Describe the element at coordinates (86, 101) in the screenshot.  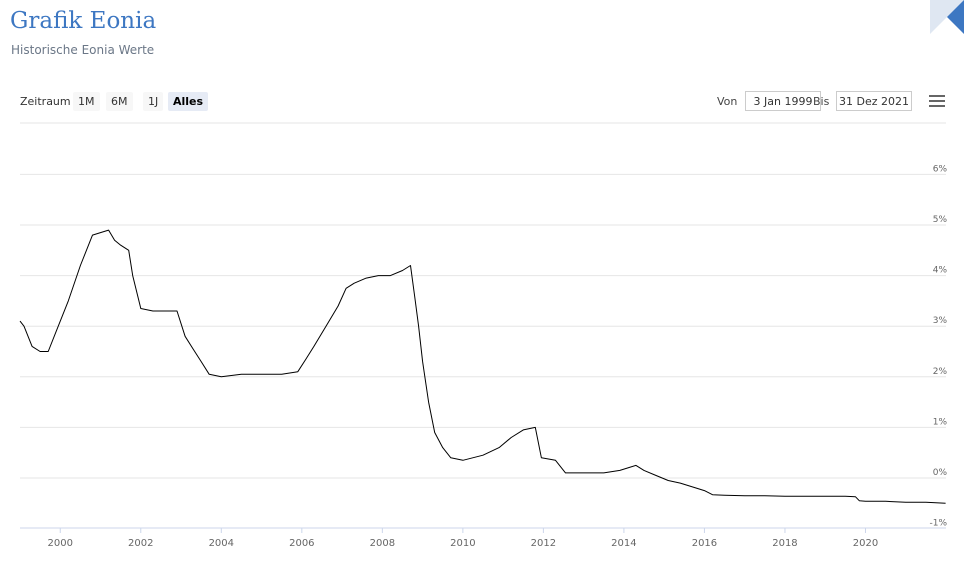
I see `range-button-1m: 1M` at that location.